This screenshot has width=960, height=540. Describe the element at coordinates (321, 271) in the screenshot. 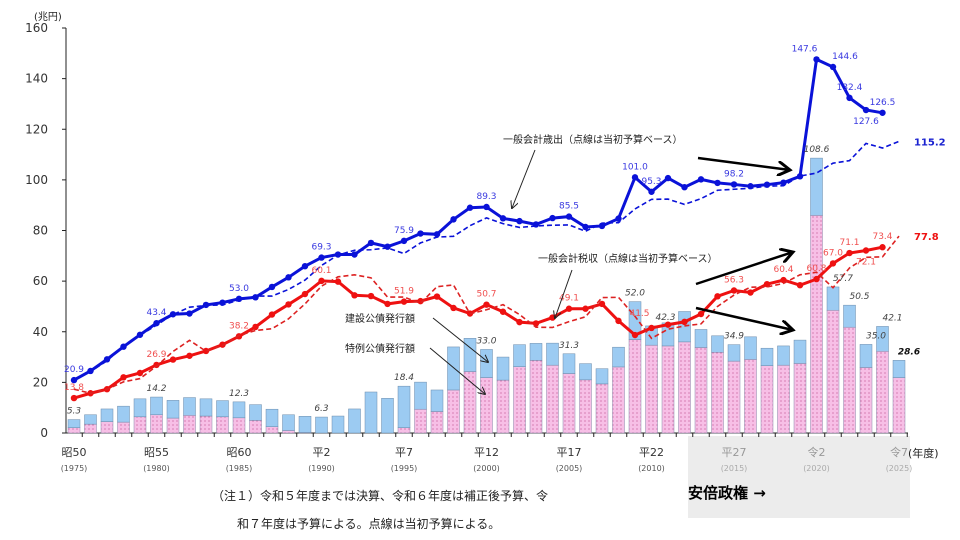

I see `tax-value-label: 60.1` at that location.